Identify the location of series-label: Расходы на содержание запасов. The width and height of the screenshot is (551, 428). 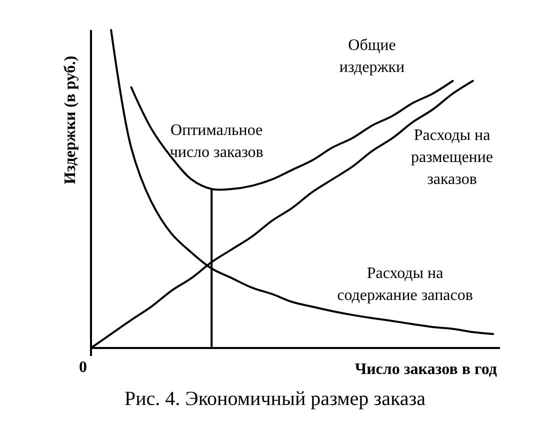
(405, 284).